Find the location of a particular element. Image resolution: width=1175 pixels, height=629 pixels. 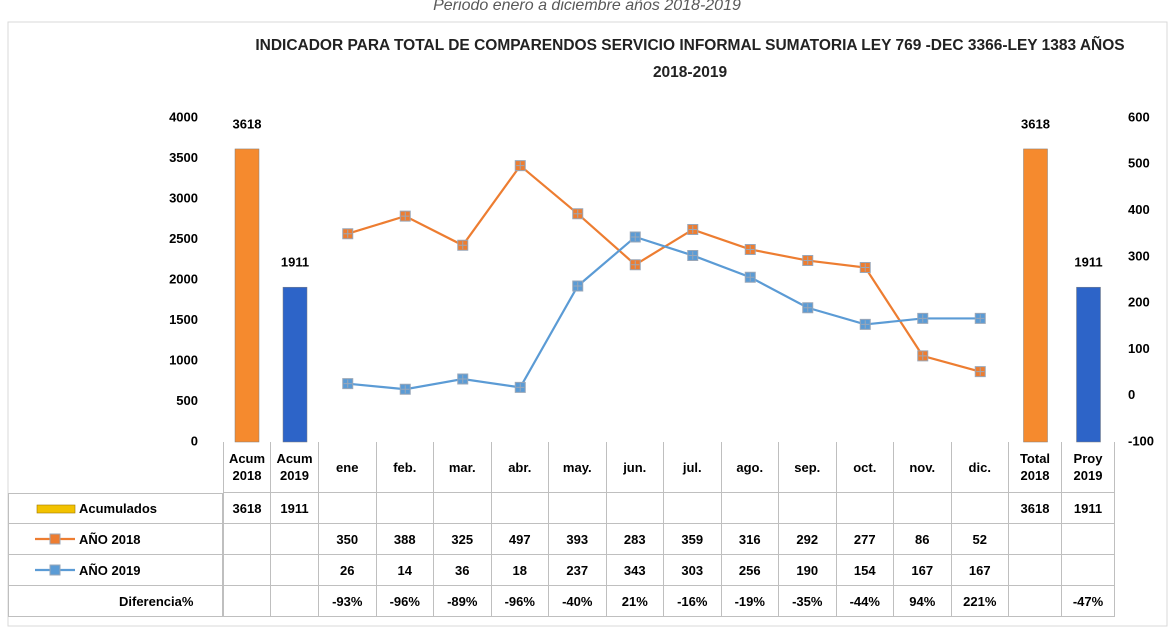

y2-tick-label: 0 is located at coordinates (1131, 394).